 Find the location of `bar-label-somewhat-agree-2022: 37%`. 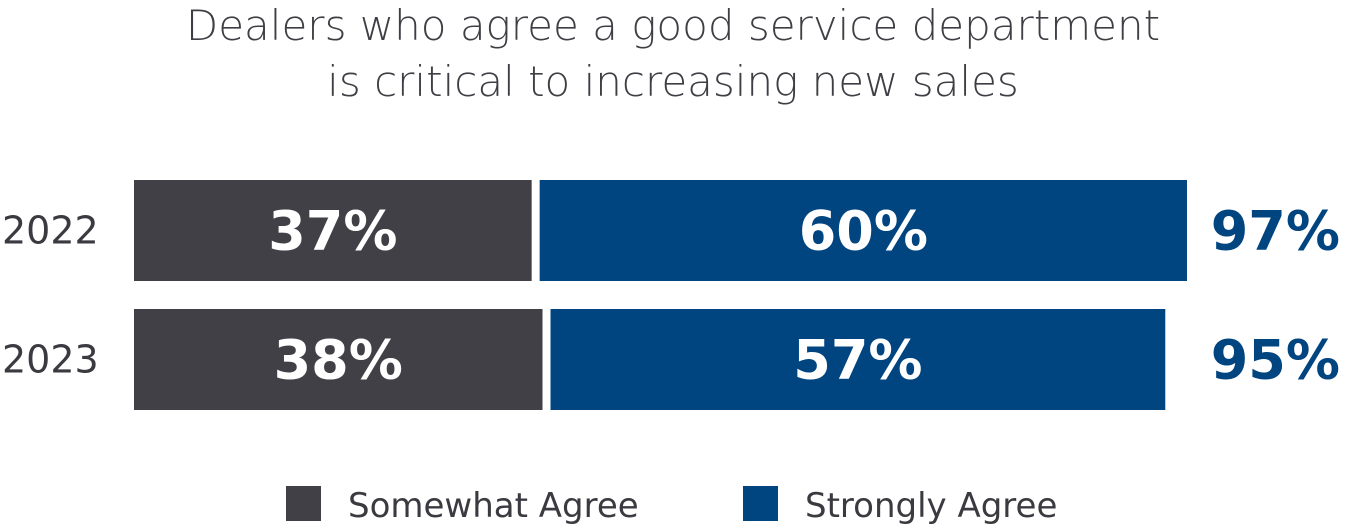

bar-label-somewhat-agree-2022: 37% is located at coordinates (332, 231).